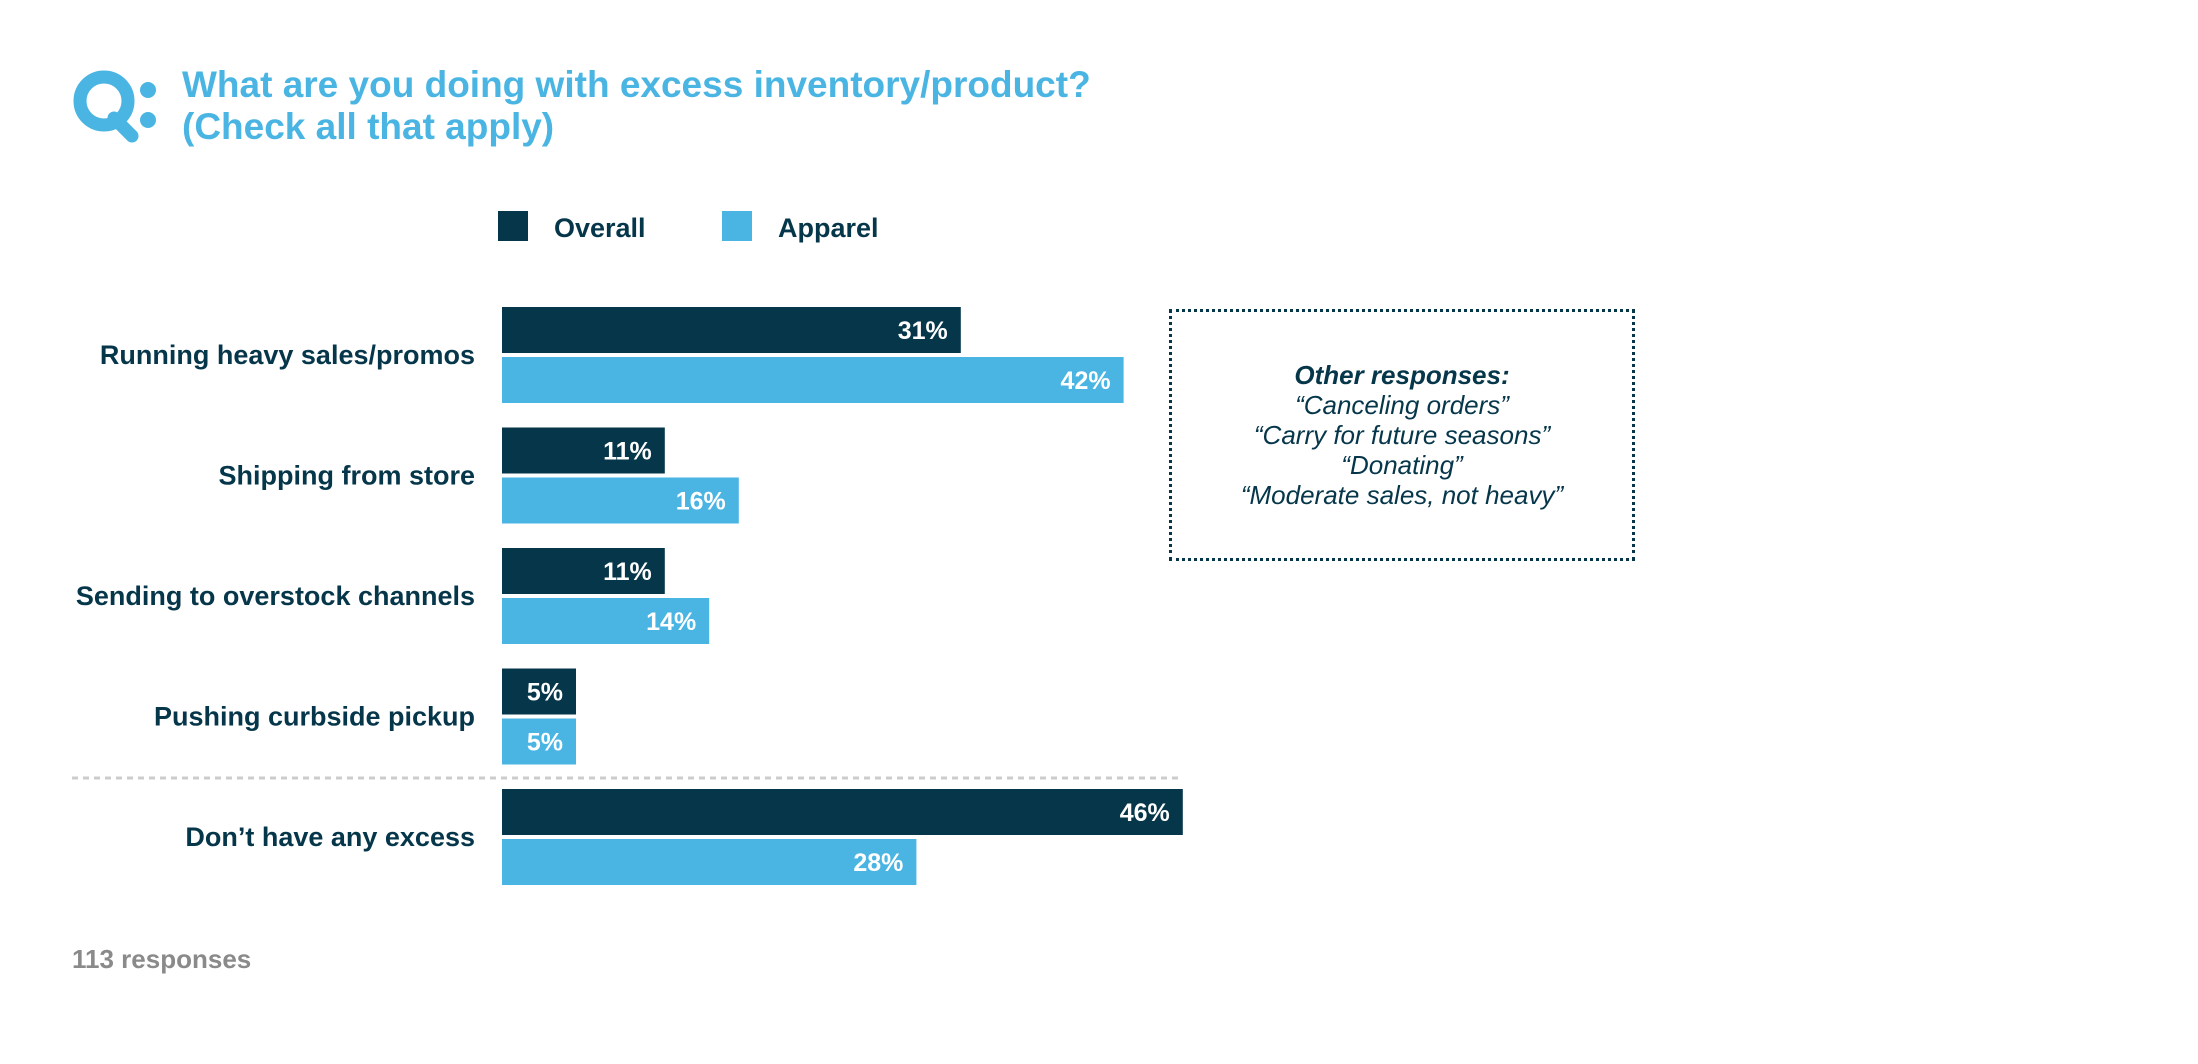 Image resolution: width=2198 pixels, height=1064 pixels. What do you see at coordinates (1402, 405) in the screenshot?
I see `other-response-item: “Canceling orders”` at bounding box center [1402, 405].